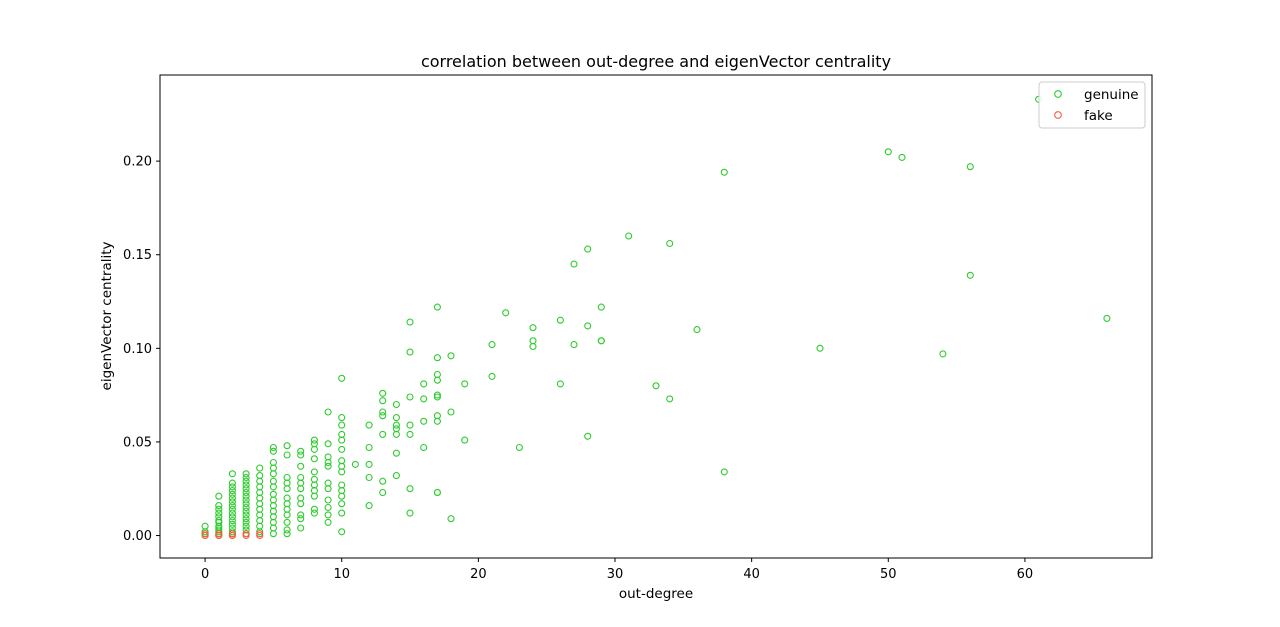 The height and width of the screenshot is (627, 1280). I want to click on legend-box, so click(1092, 105).